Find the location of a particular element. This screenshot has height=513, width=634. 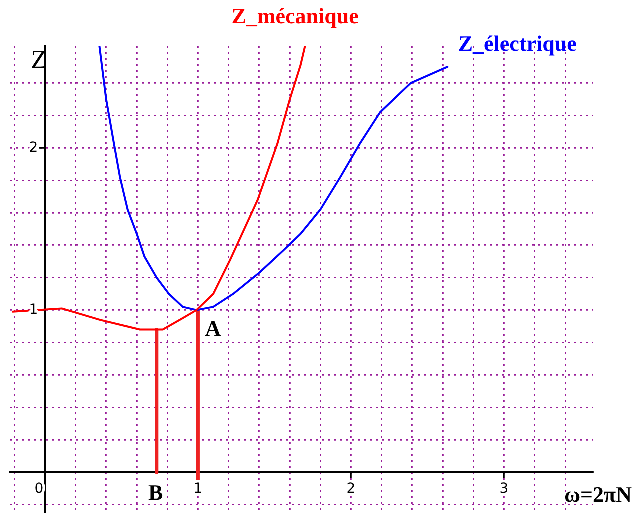

x-tick-label: 1 is located at coordinates (198, 489).